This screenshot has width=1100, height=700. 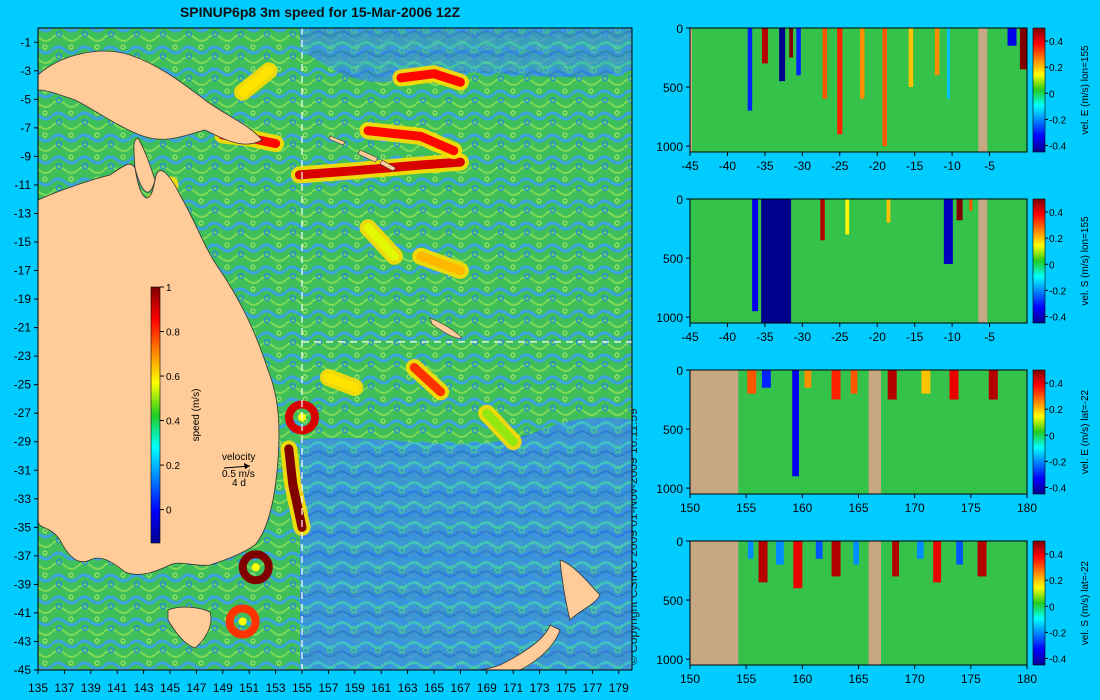 What do you see at coordinates (23, 670) in the screenshot?
I see `map-y-tick-label: -45` at bounding box center [23, 670].